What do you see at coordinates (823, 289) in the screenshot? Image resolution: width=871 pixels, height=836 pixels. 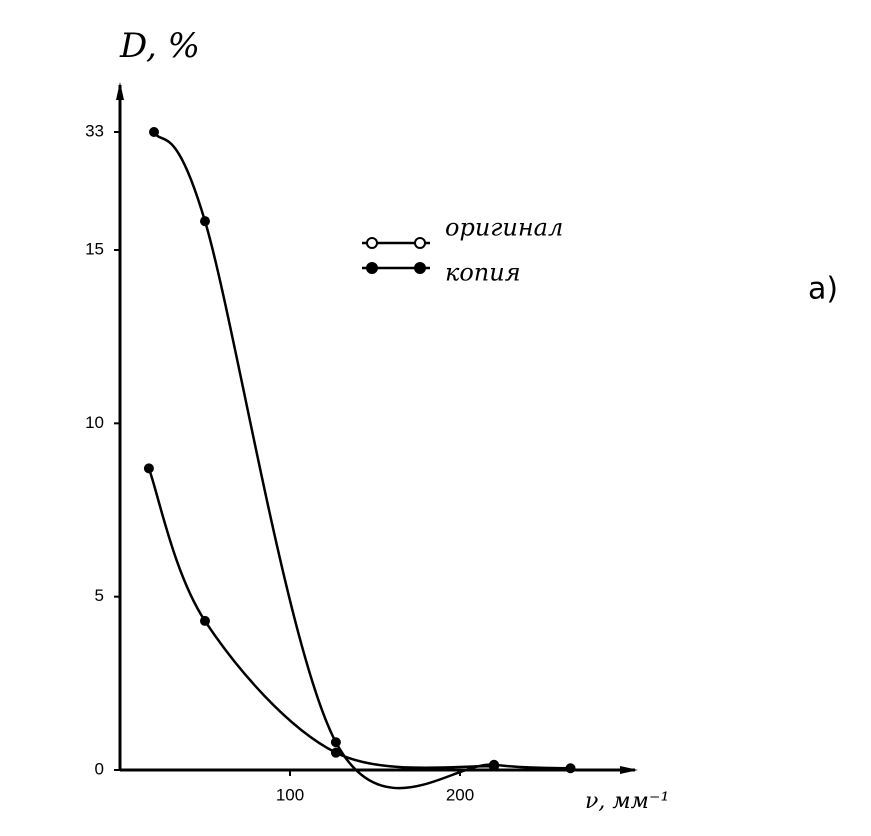 I see `annotation: а)` at bounding box center [823, 289].